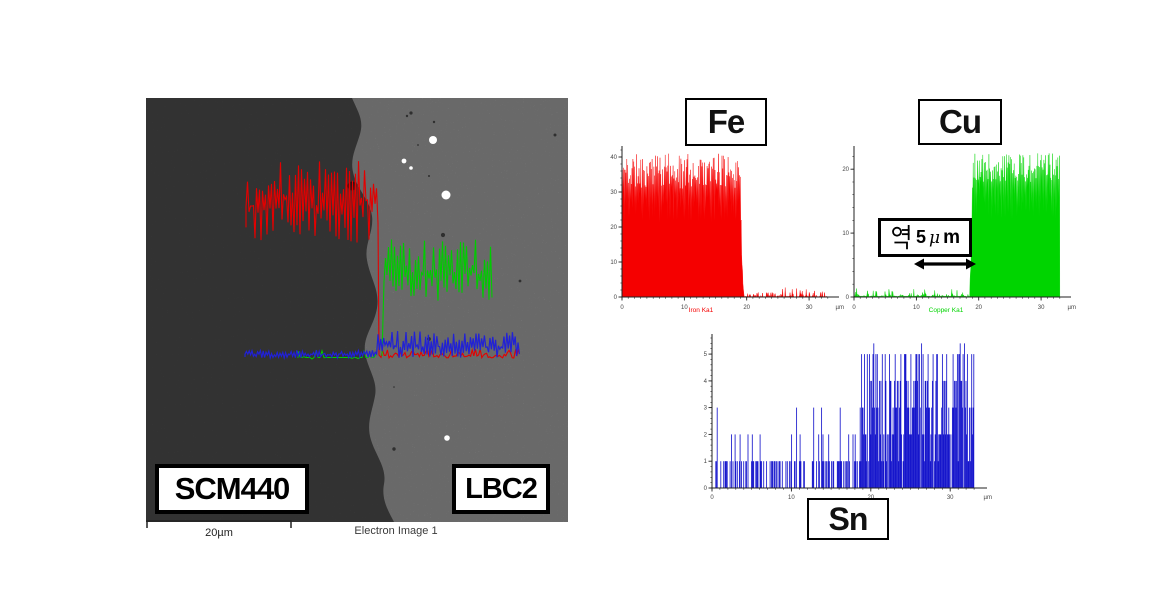 This screenshot has height=594, width=1153. What do you see at coordinates (726, 122) in the screenshot?
I see `chart-title-fe: Fe` at bounding box center [726, 122].